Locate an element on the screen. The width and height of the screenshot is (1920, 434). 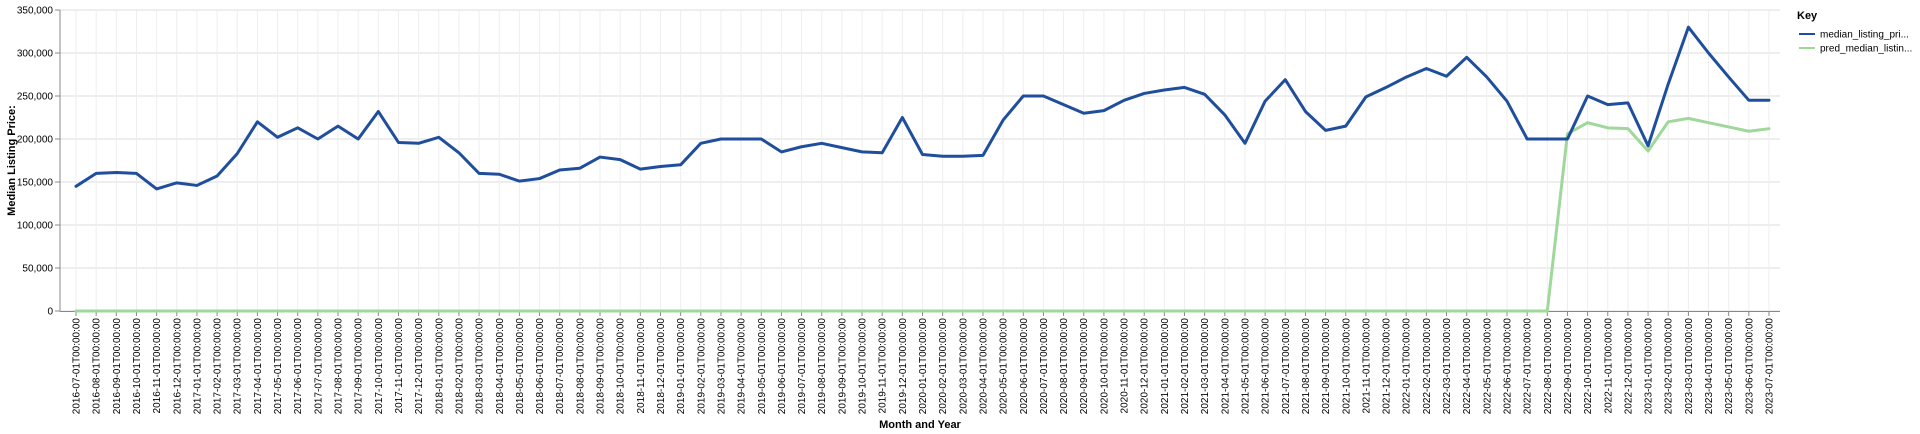
y-tick-label: 300,000 is located at coordinates (35, 54).